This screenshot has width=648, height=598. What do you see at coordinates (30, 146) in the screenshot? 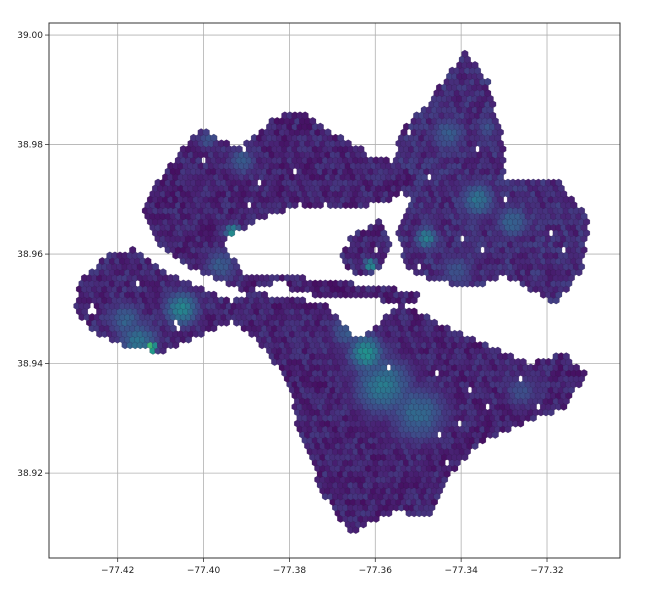
I see `y-tick-label: 38.98` at bounding box center [30, 146].